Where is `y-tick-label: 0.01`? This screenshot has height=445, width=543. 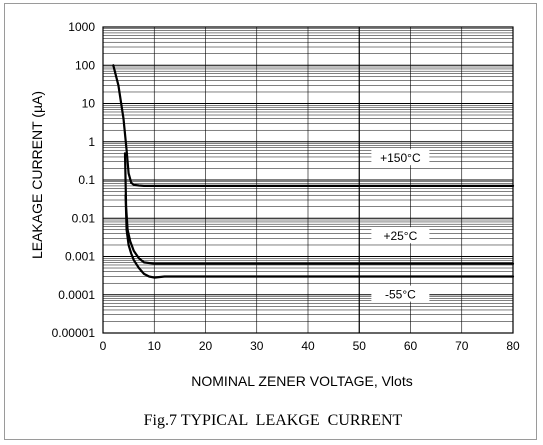
y-tick-label: 0.01 is located at coordinates (84, 218).